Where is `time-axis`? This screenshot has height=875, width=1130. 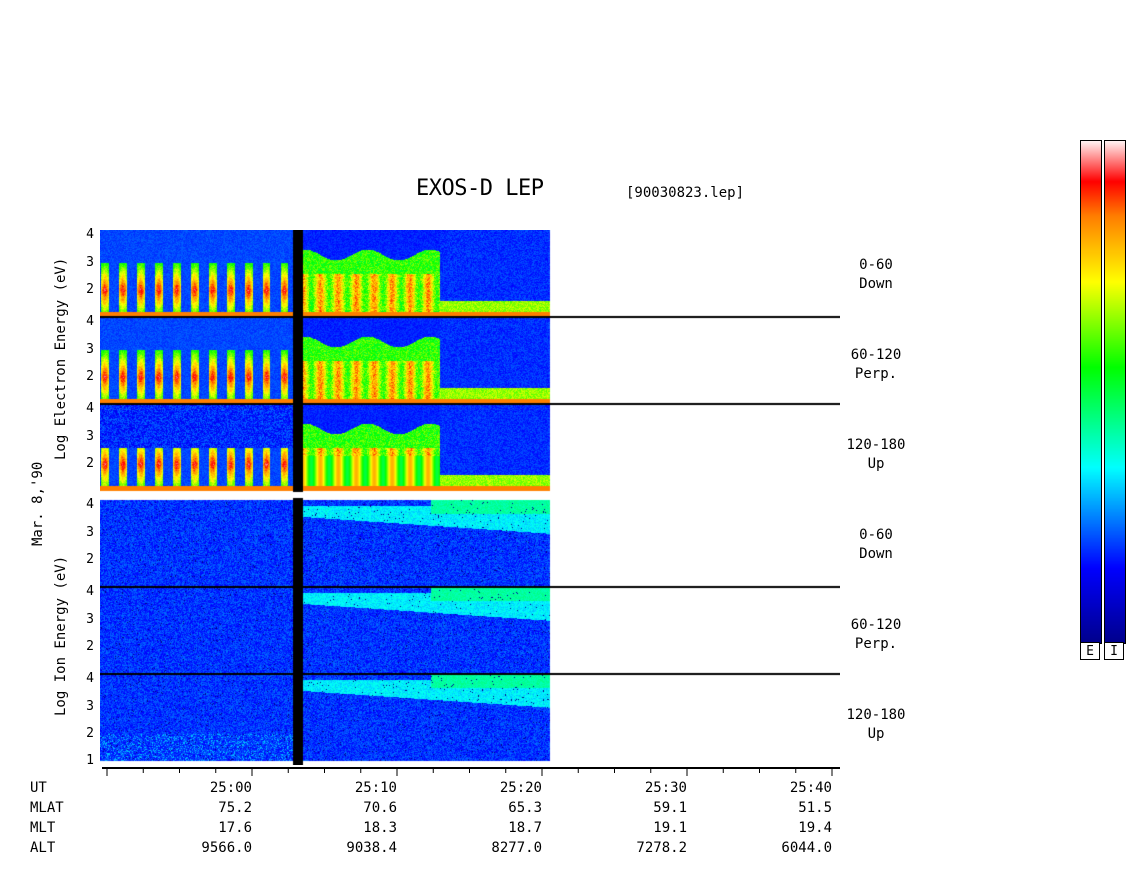
time-axis is located at coordinates (471, 771).